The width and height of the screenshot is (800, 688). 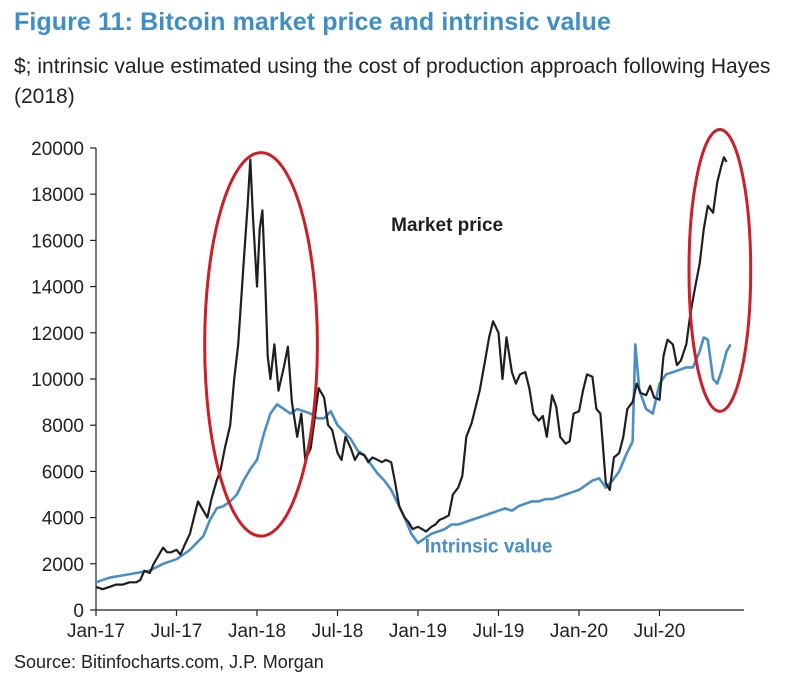 What do you see at coordinates (57, 195) in the screenshot?
I see `y-tick-label: 18000` at bounding box center [57, 195].